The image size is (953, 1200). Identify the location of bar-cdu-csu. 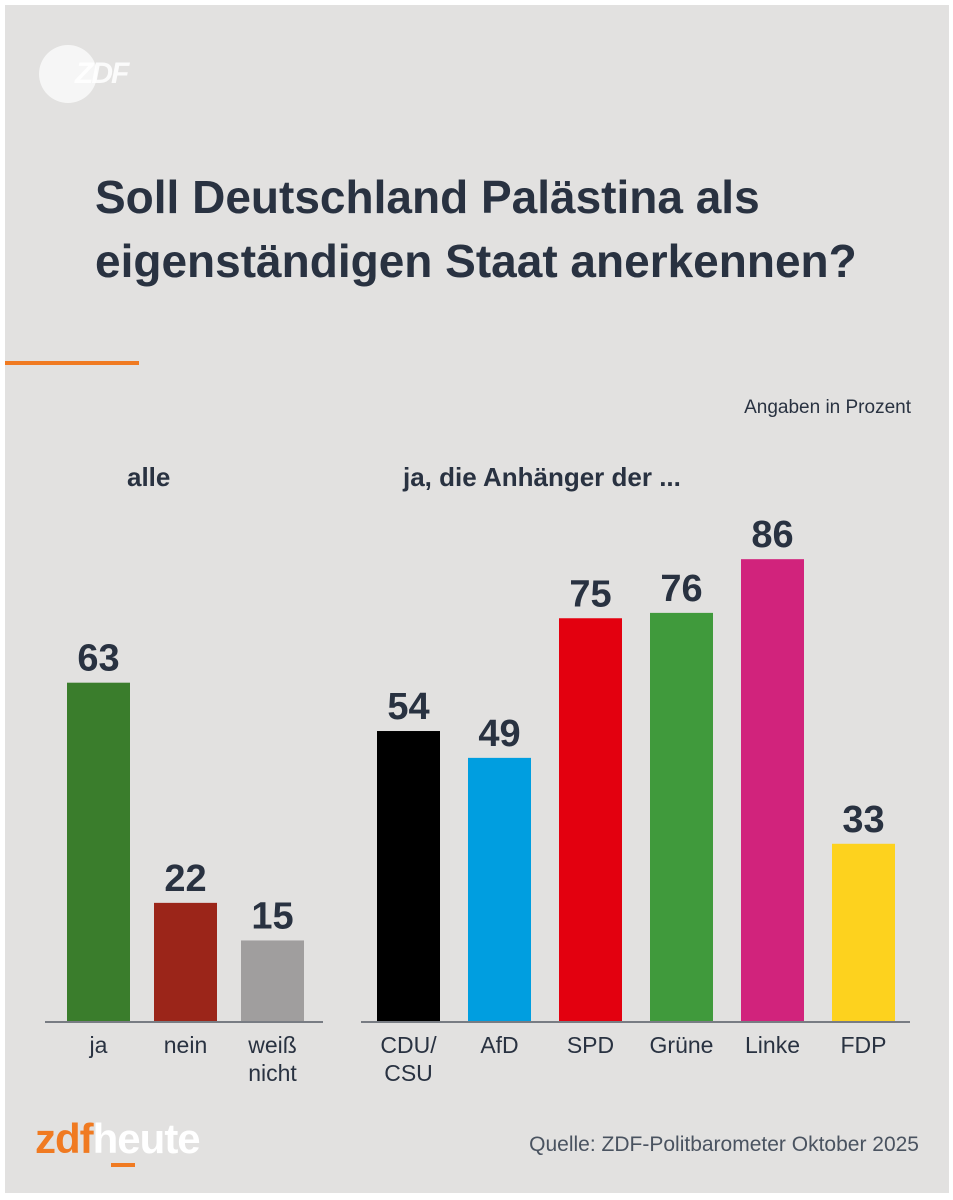
(408, 876).